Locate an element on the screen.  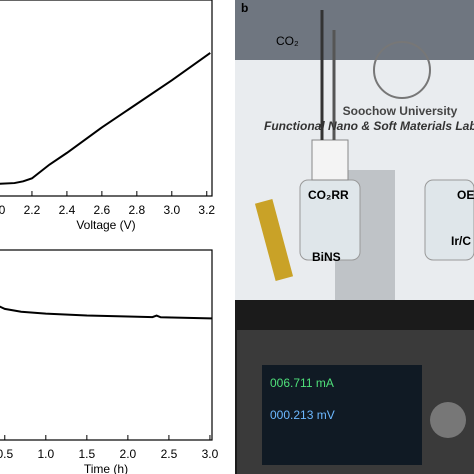
x-tick-label: 2.2 is located at coordinates (32, 210).